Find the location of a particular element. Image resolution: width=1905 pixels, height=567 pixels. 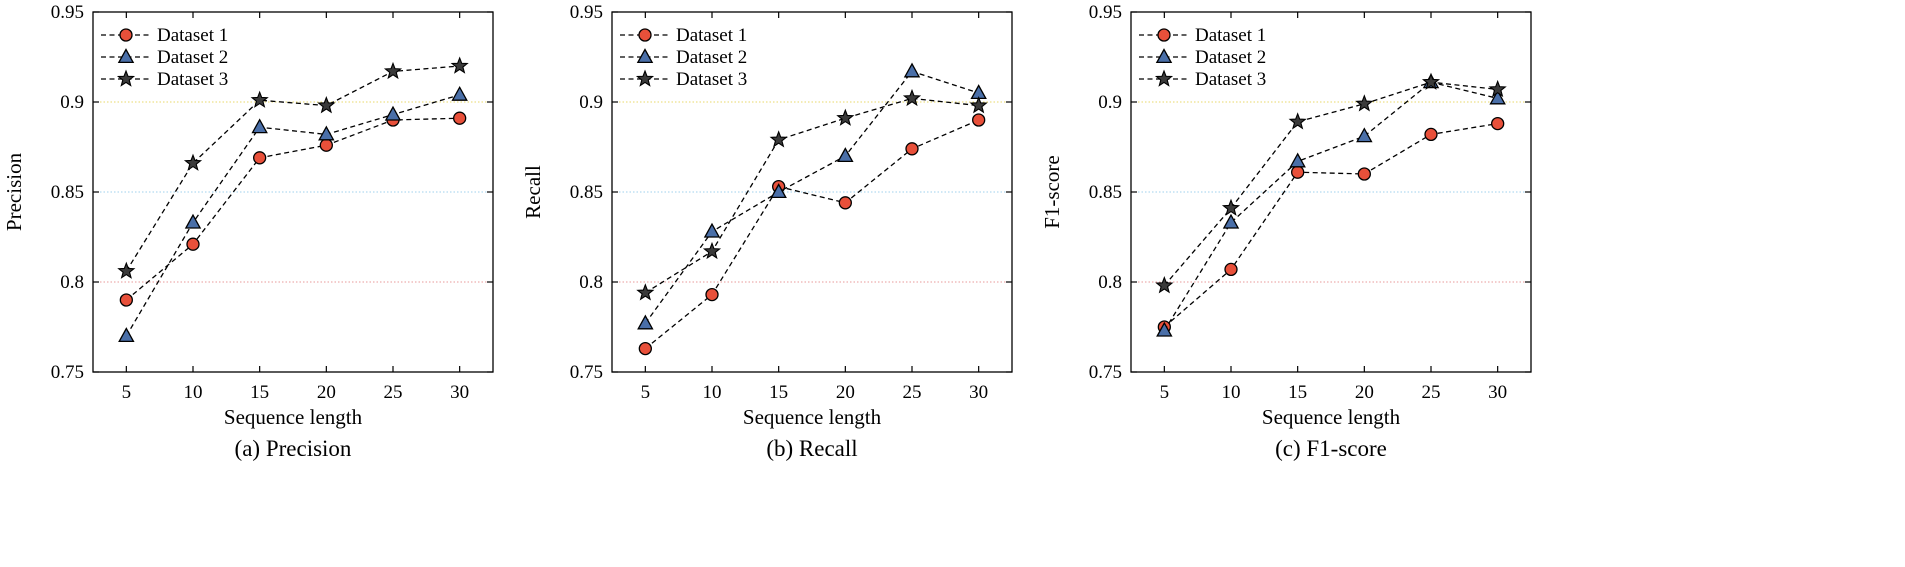

y-axis-label: Precision is located at coordinates (14, 191).